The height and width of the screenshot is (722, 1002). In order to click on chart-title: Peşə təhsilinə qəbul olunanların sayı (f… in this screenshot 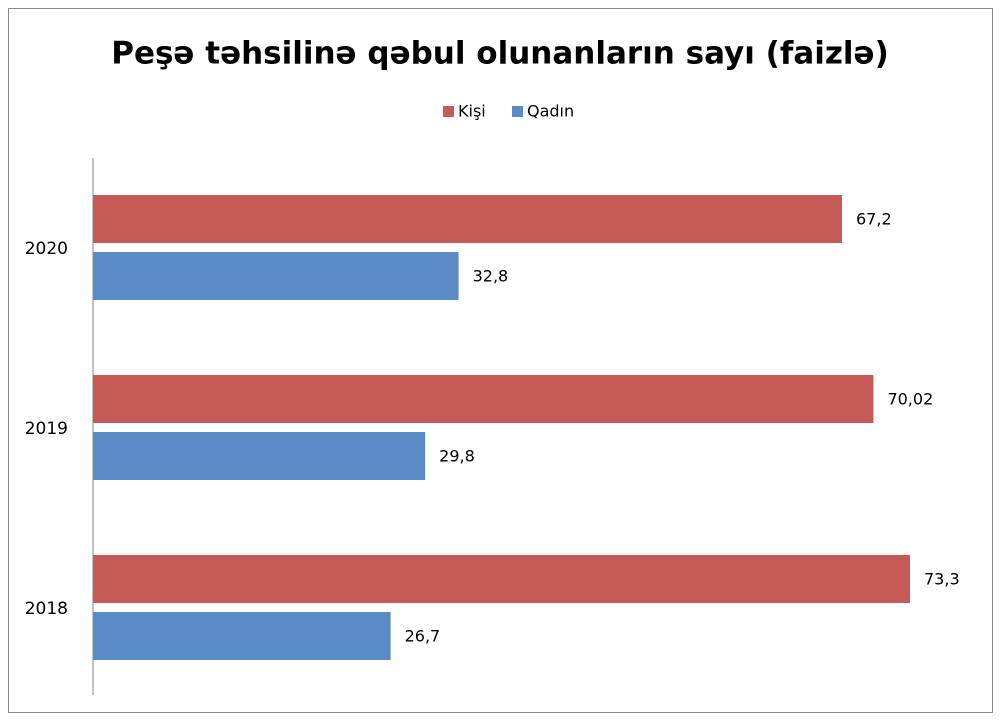, I will do `click(500, 54)`.